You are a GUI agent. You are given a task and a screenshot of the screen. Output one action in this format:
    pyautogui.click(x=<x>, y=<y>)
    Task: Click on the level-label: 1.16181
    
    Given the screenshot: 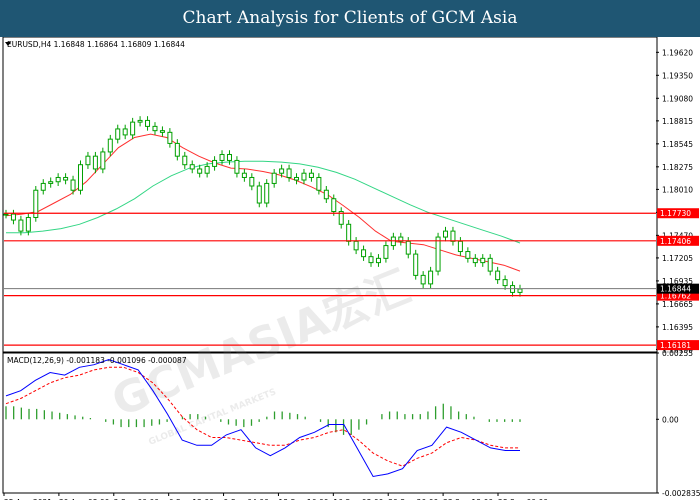 What is the action you would take?
    pyautogui.click(x=675, y=345)
    